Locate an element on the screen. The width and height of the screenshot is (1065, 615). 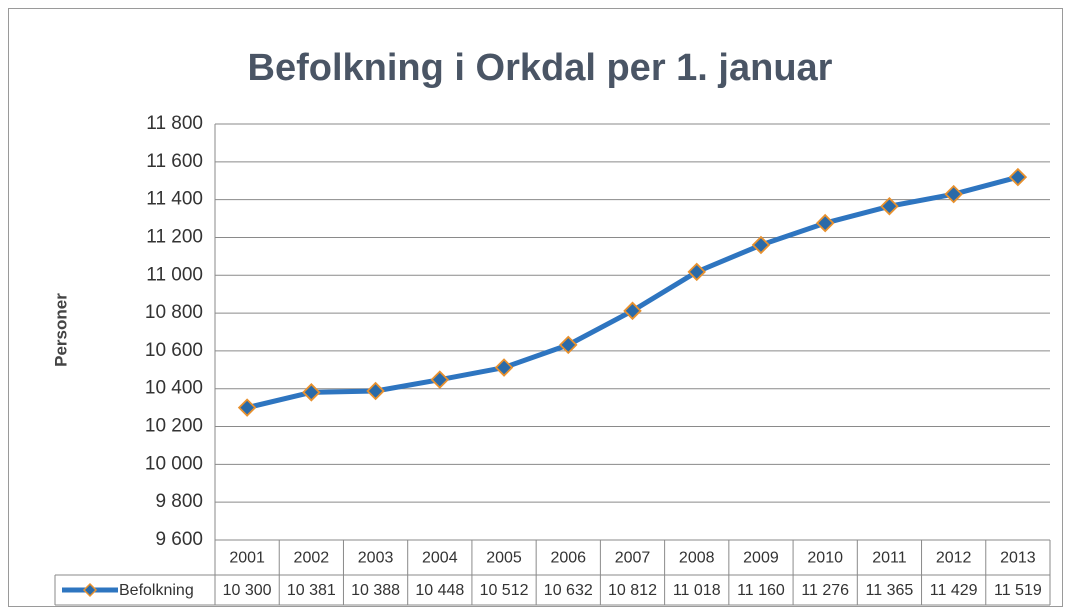
x-tick-label: 2006 is located at coordinates (568, 558).